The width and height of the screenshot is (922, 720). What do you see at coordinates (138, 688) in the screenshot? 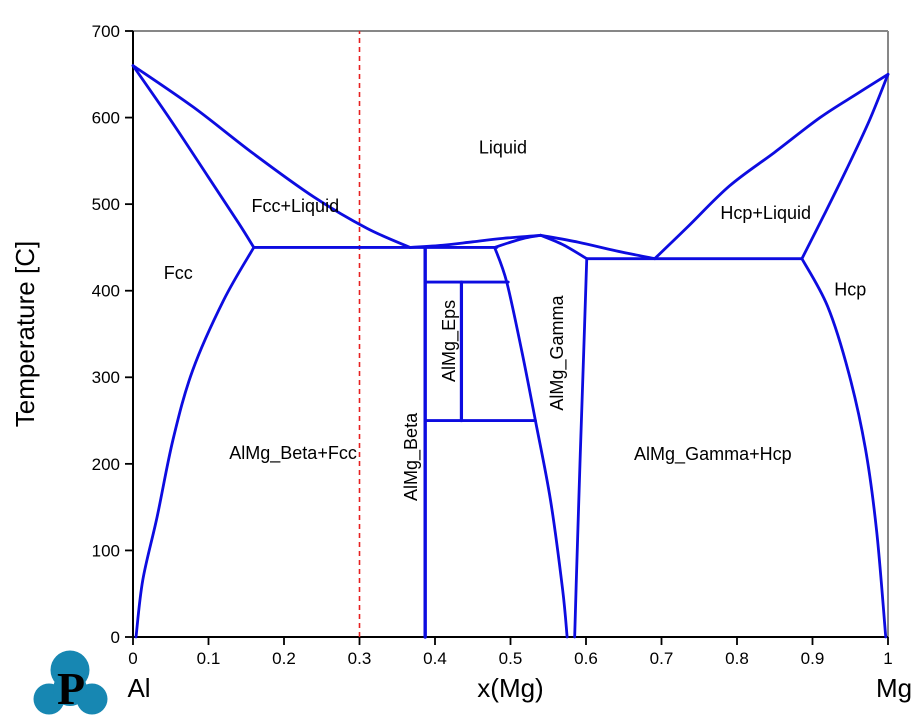
I see `left-endpoint-label: Al` at bounding box center [138, 688].